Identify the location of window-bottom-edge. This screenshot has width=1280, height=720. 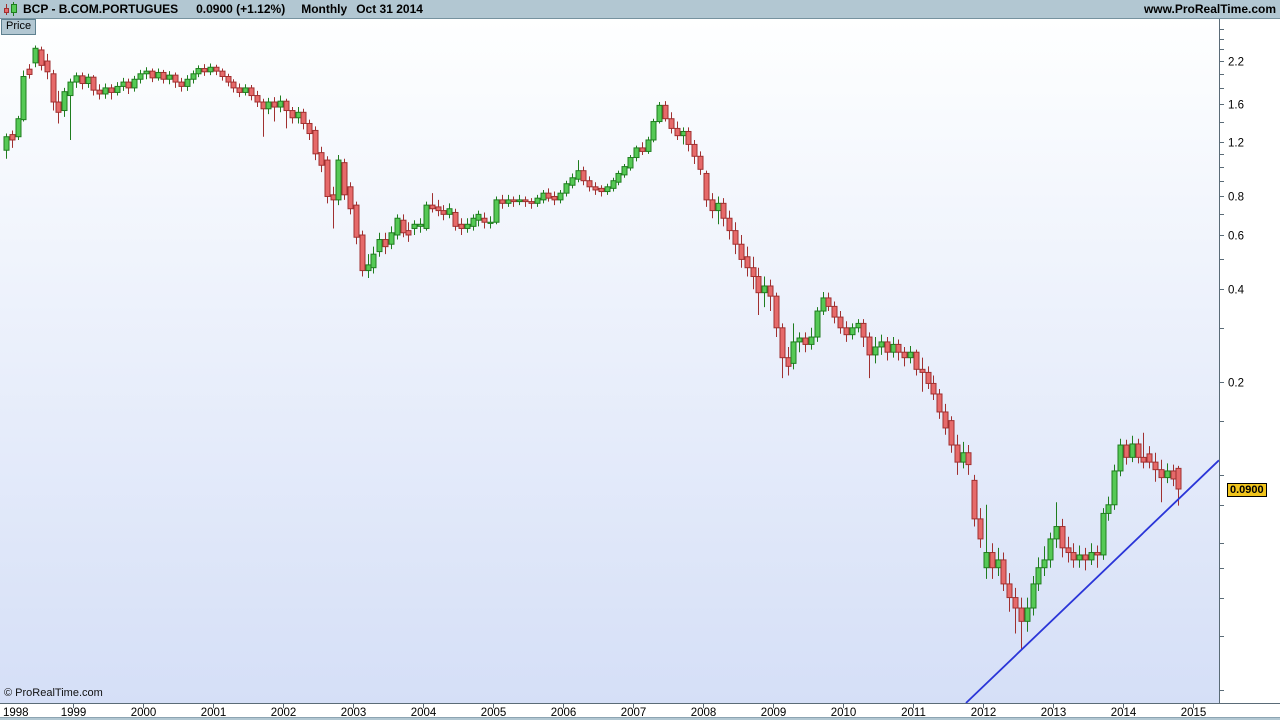
(640, 718).